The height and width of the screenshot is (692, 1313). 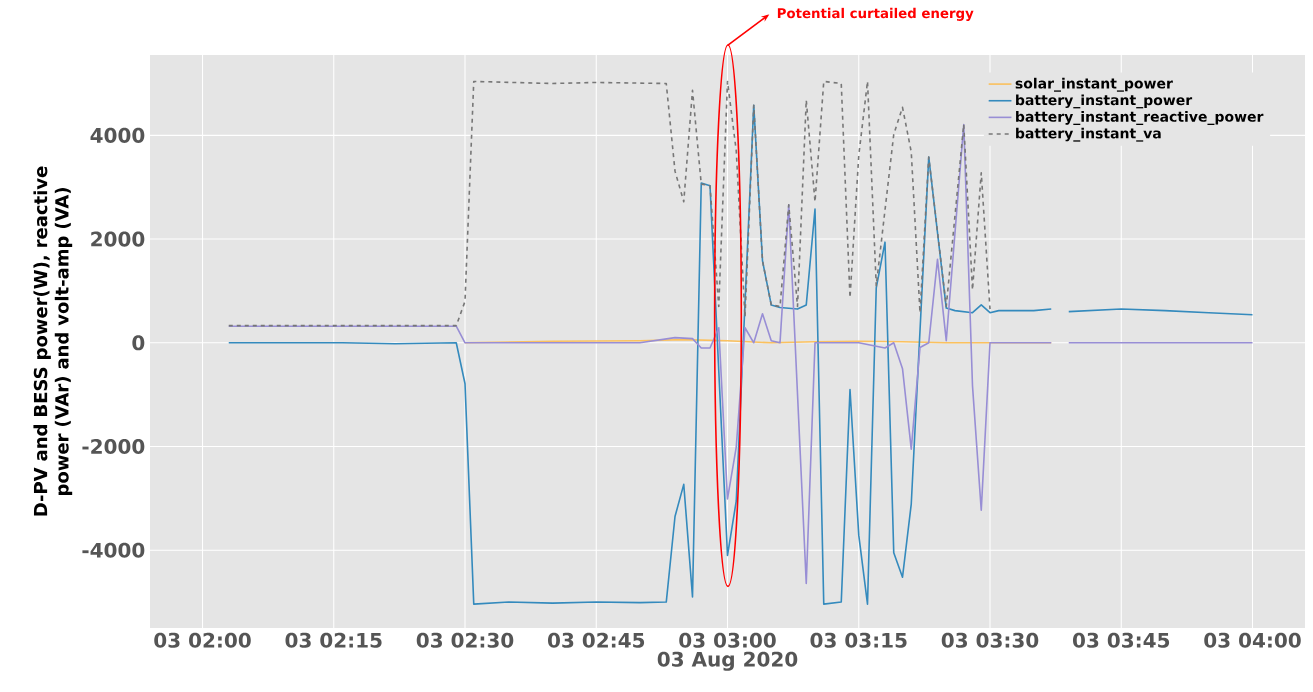 What do you see at coordinates (333, 640) in the screenshot?
I see `x-tick-label: 03 02:15` at bounding box center [333, 640].